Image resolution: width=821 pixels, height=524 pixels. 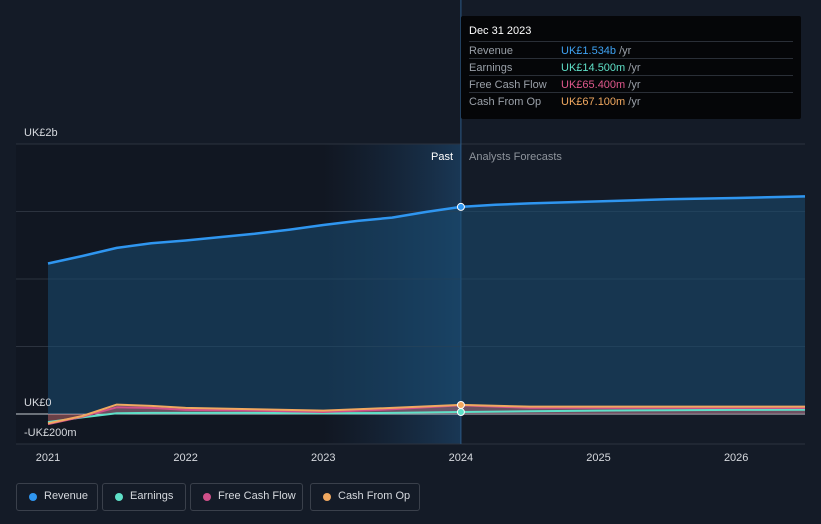 What do you see at coordinates (38, 403) in the screenshot?
I see `y-label-zero: UK£0` at bounding box center [38, 403].